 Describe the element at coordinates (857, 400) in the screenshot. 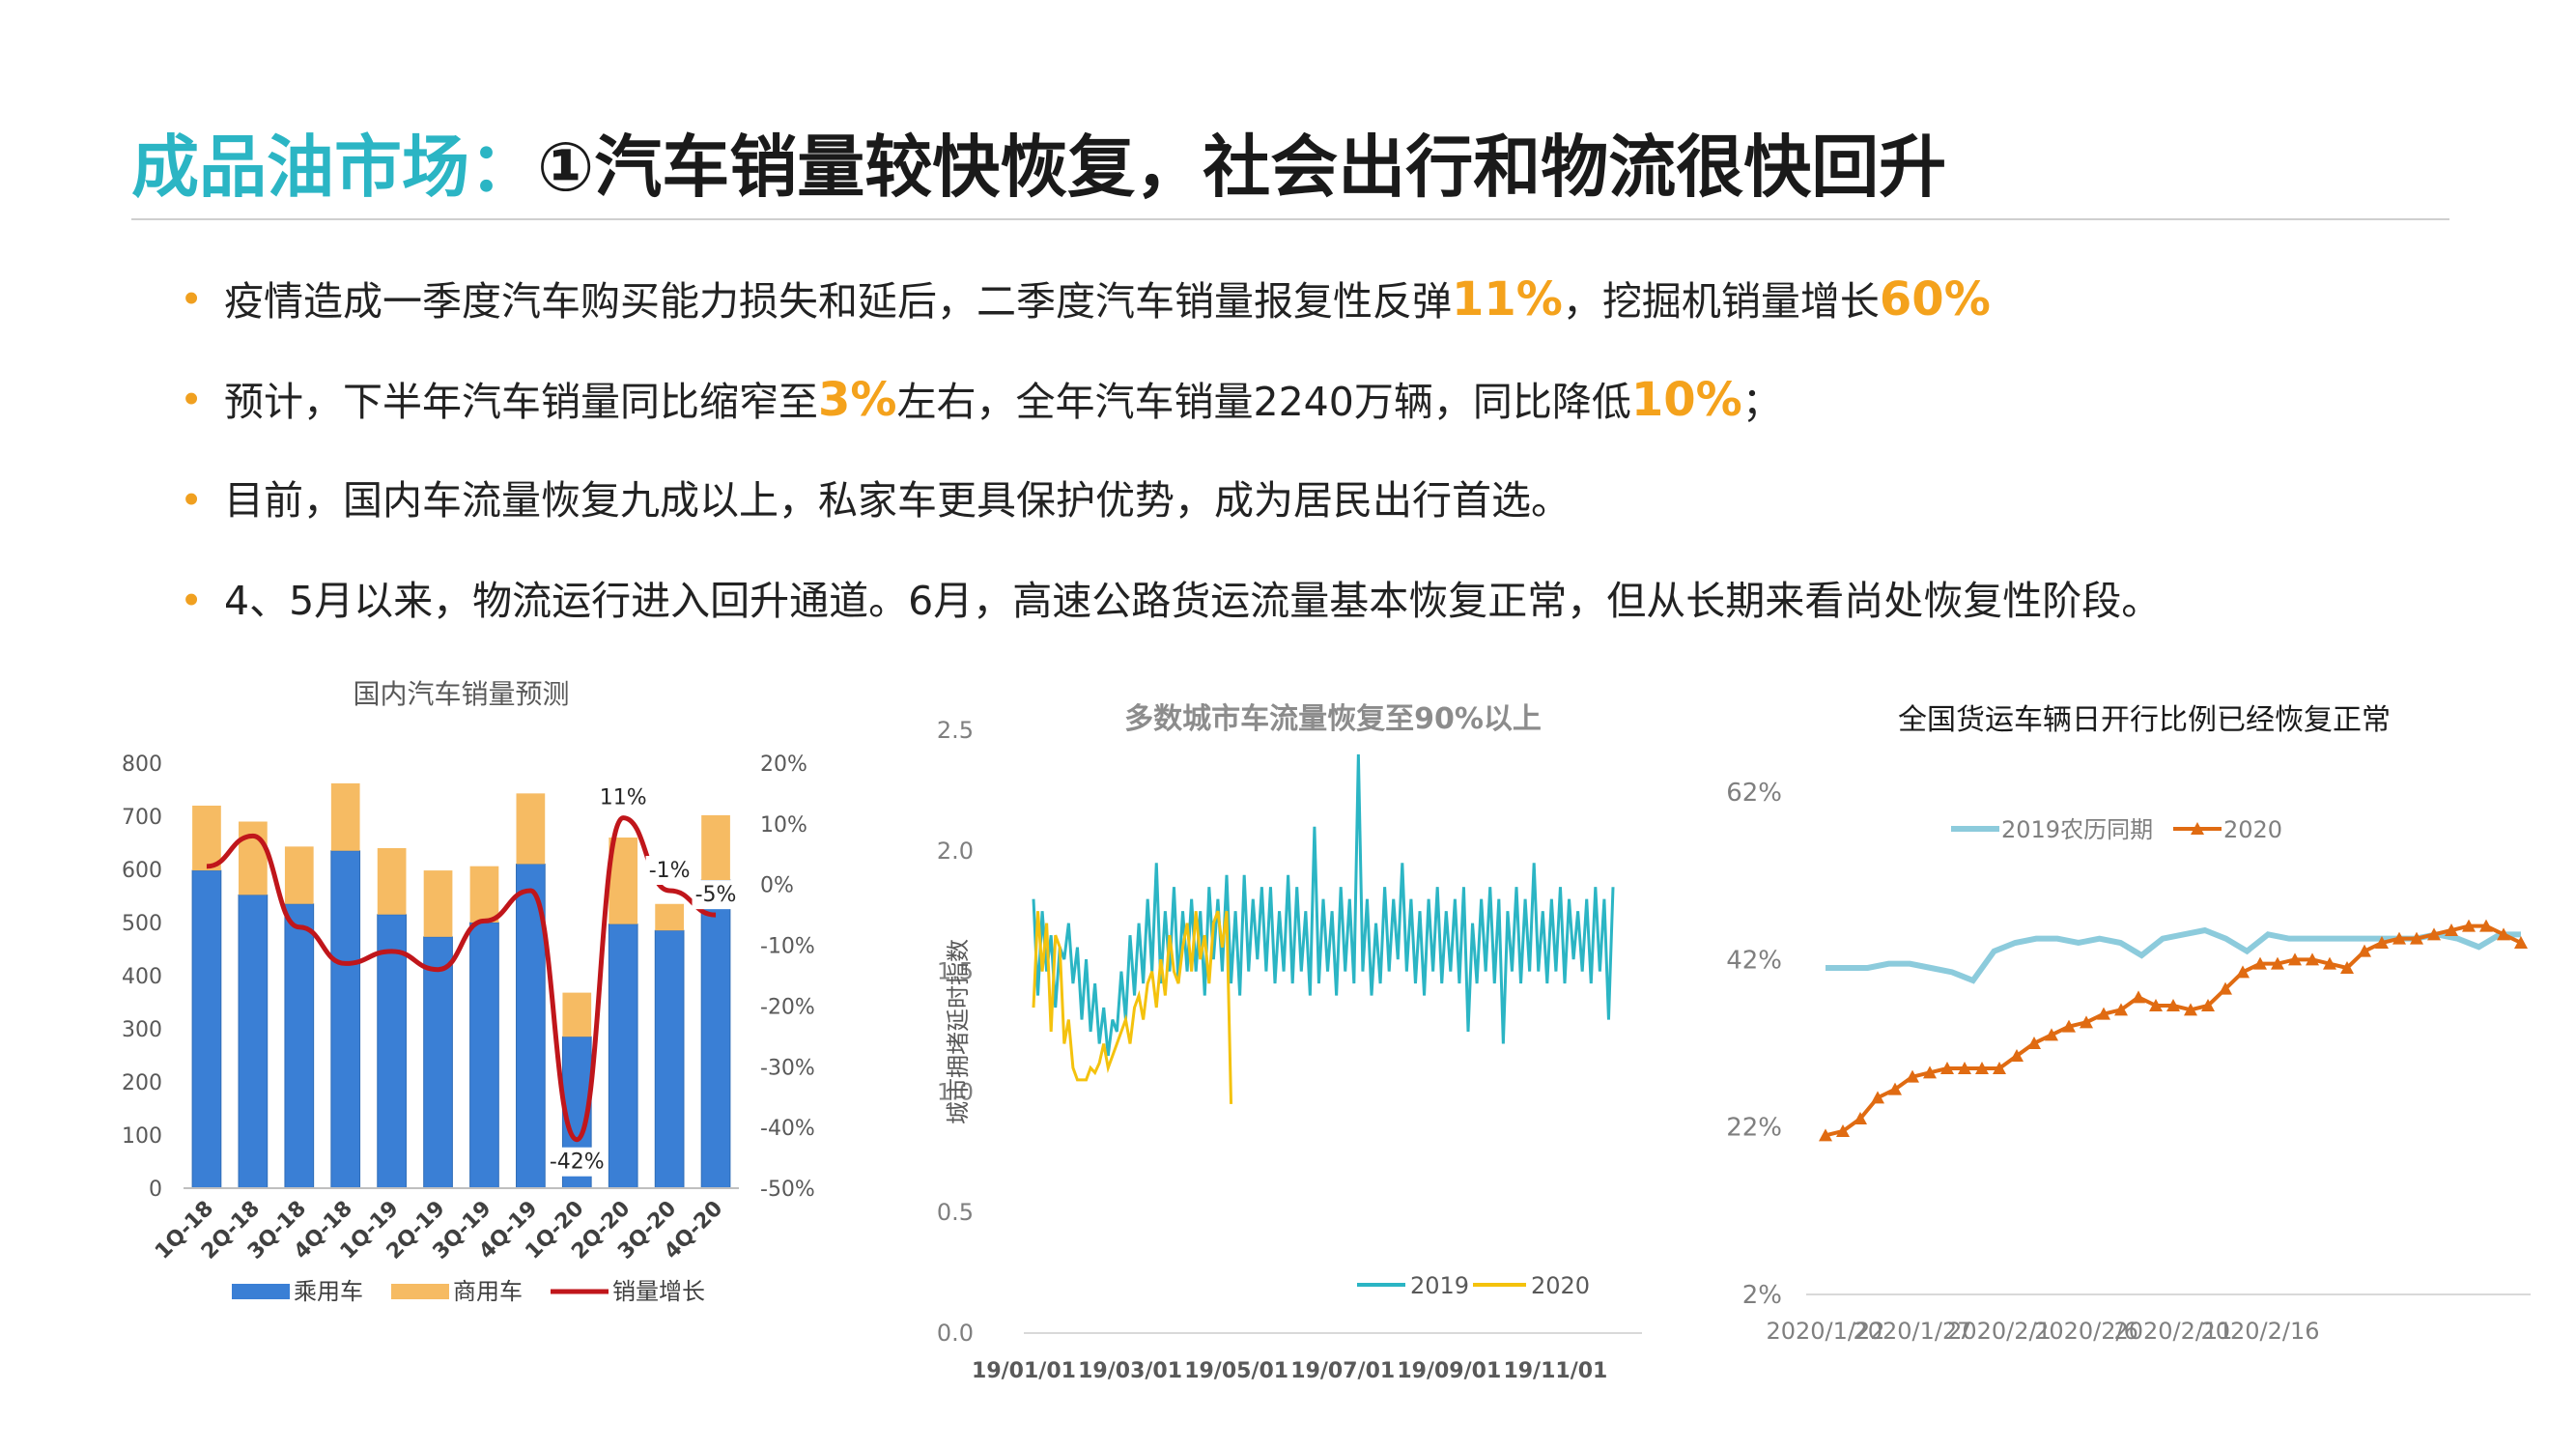

I see `highlight-value: 3%` at that location.